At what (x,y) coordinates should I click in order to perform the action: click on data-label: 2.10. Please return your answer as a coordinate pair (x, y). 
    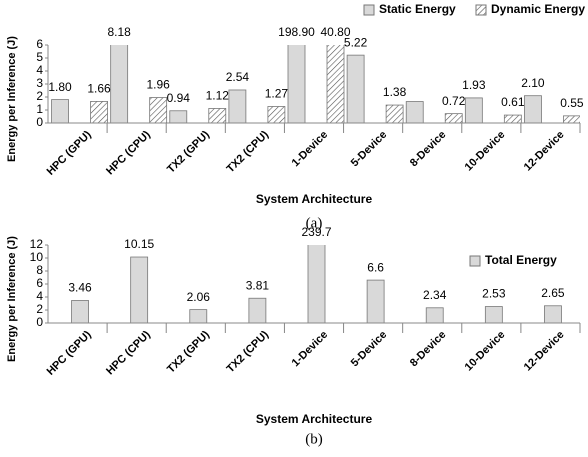
    Looking at the image, I should click on (533, 83).